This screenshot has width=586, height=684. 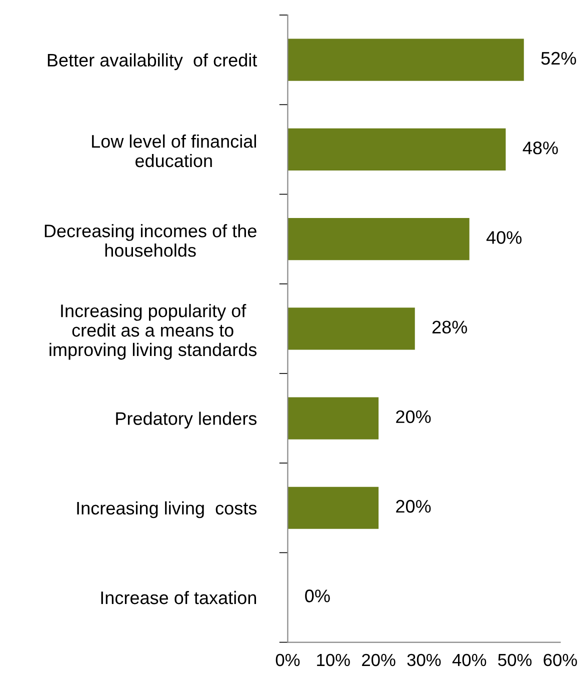 I want to click on data-label: 28%, so click(x=450, y=327).